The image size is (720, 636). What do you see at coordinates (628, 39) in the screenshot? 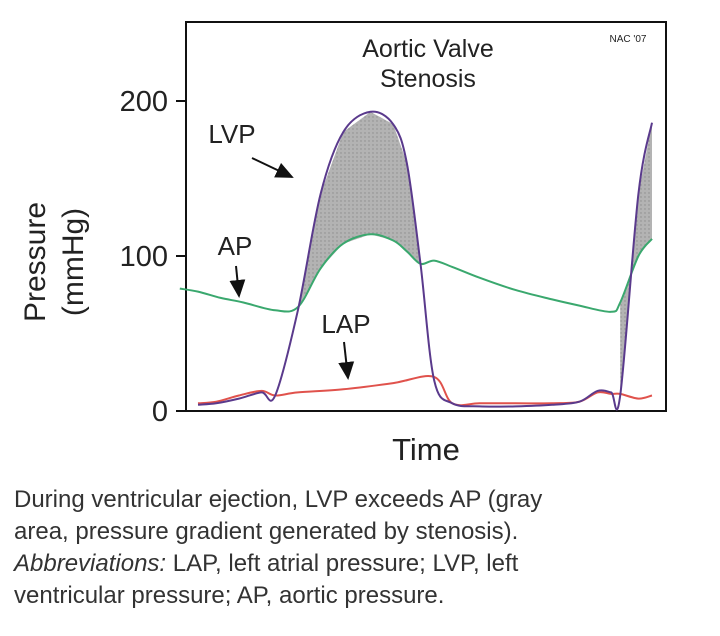
I see `watermark-text: NAC '07` at bounding box center [628, 39].